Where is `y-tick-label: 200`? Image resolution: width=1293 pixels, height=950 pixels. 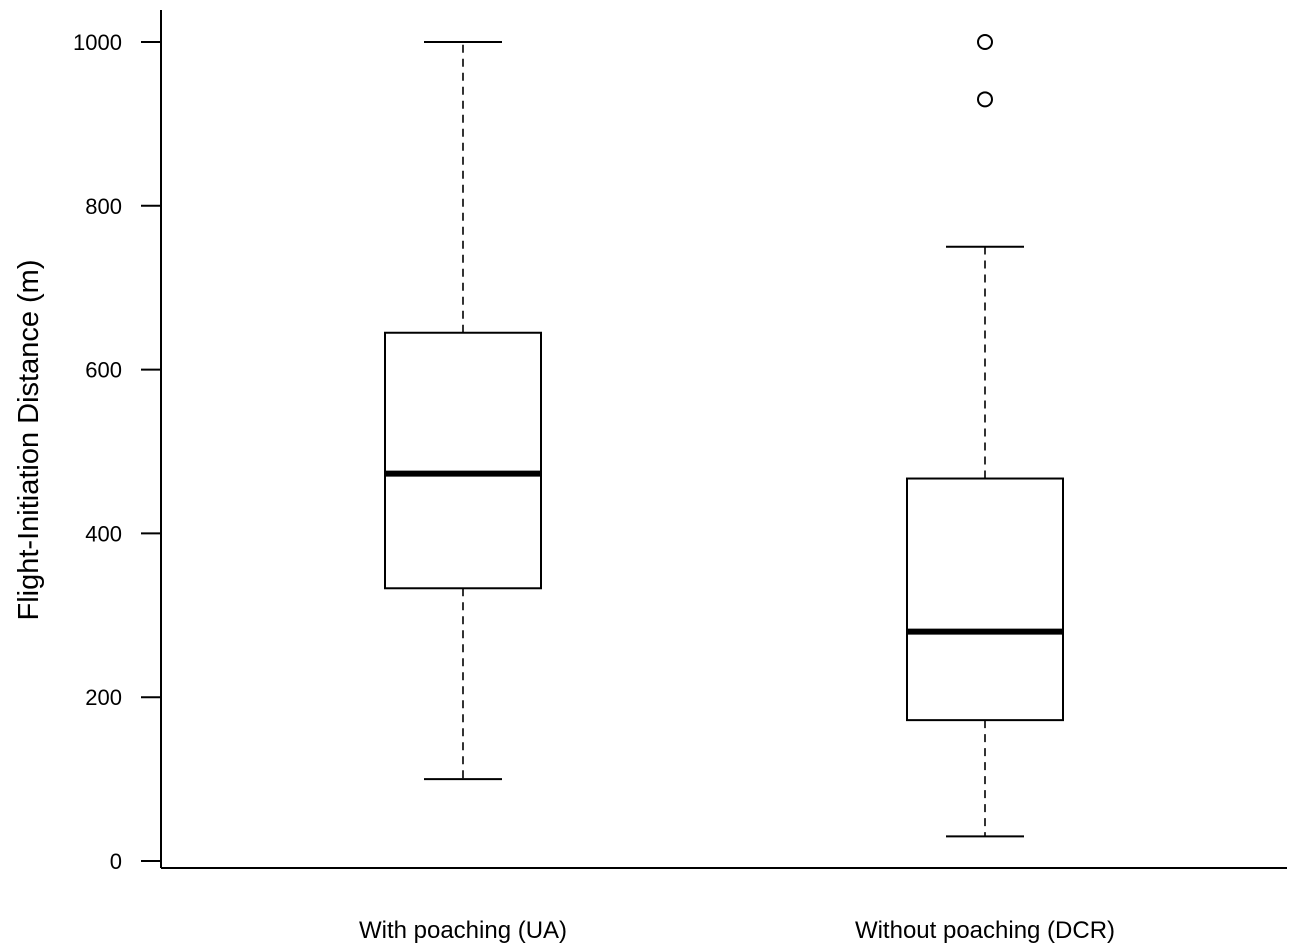 y-tick-label: 200 is located at coordinates (103, 697).